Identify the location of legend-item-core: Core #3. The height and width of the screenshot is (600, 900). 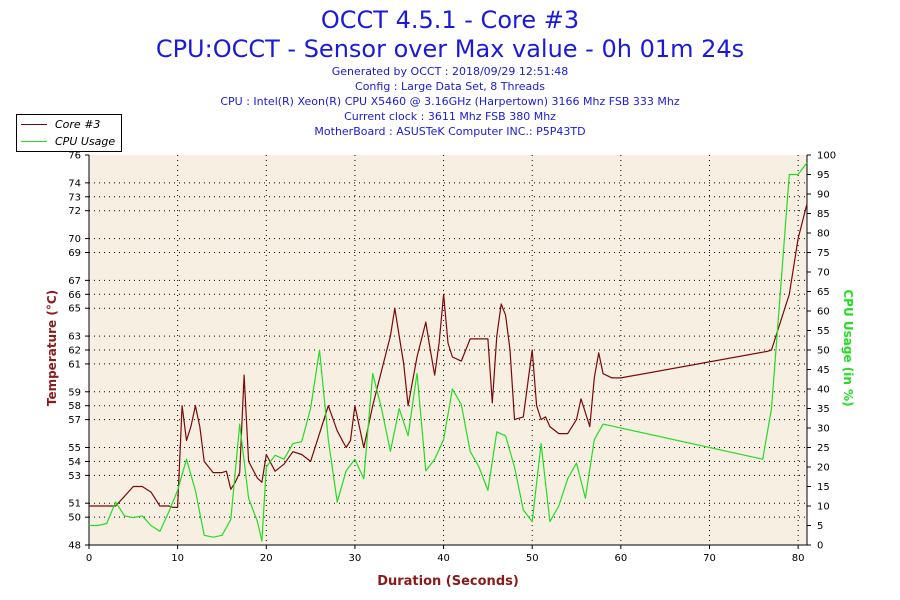
(60, 124).